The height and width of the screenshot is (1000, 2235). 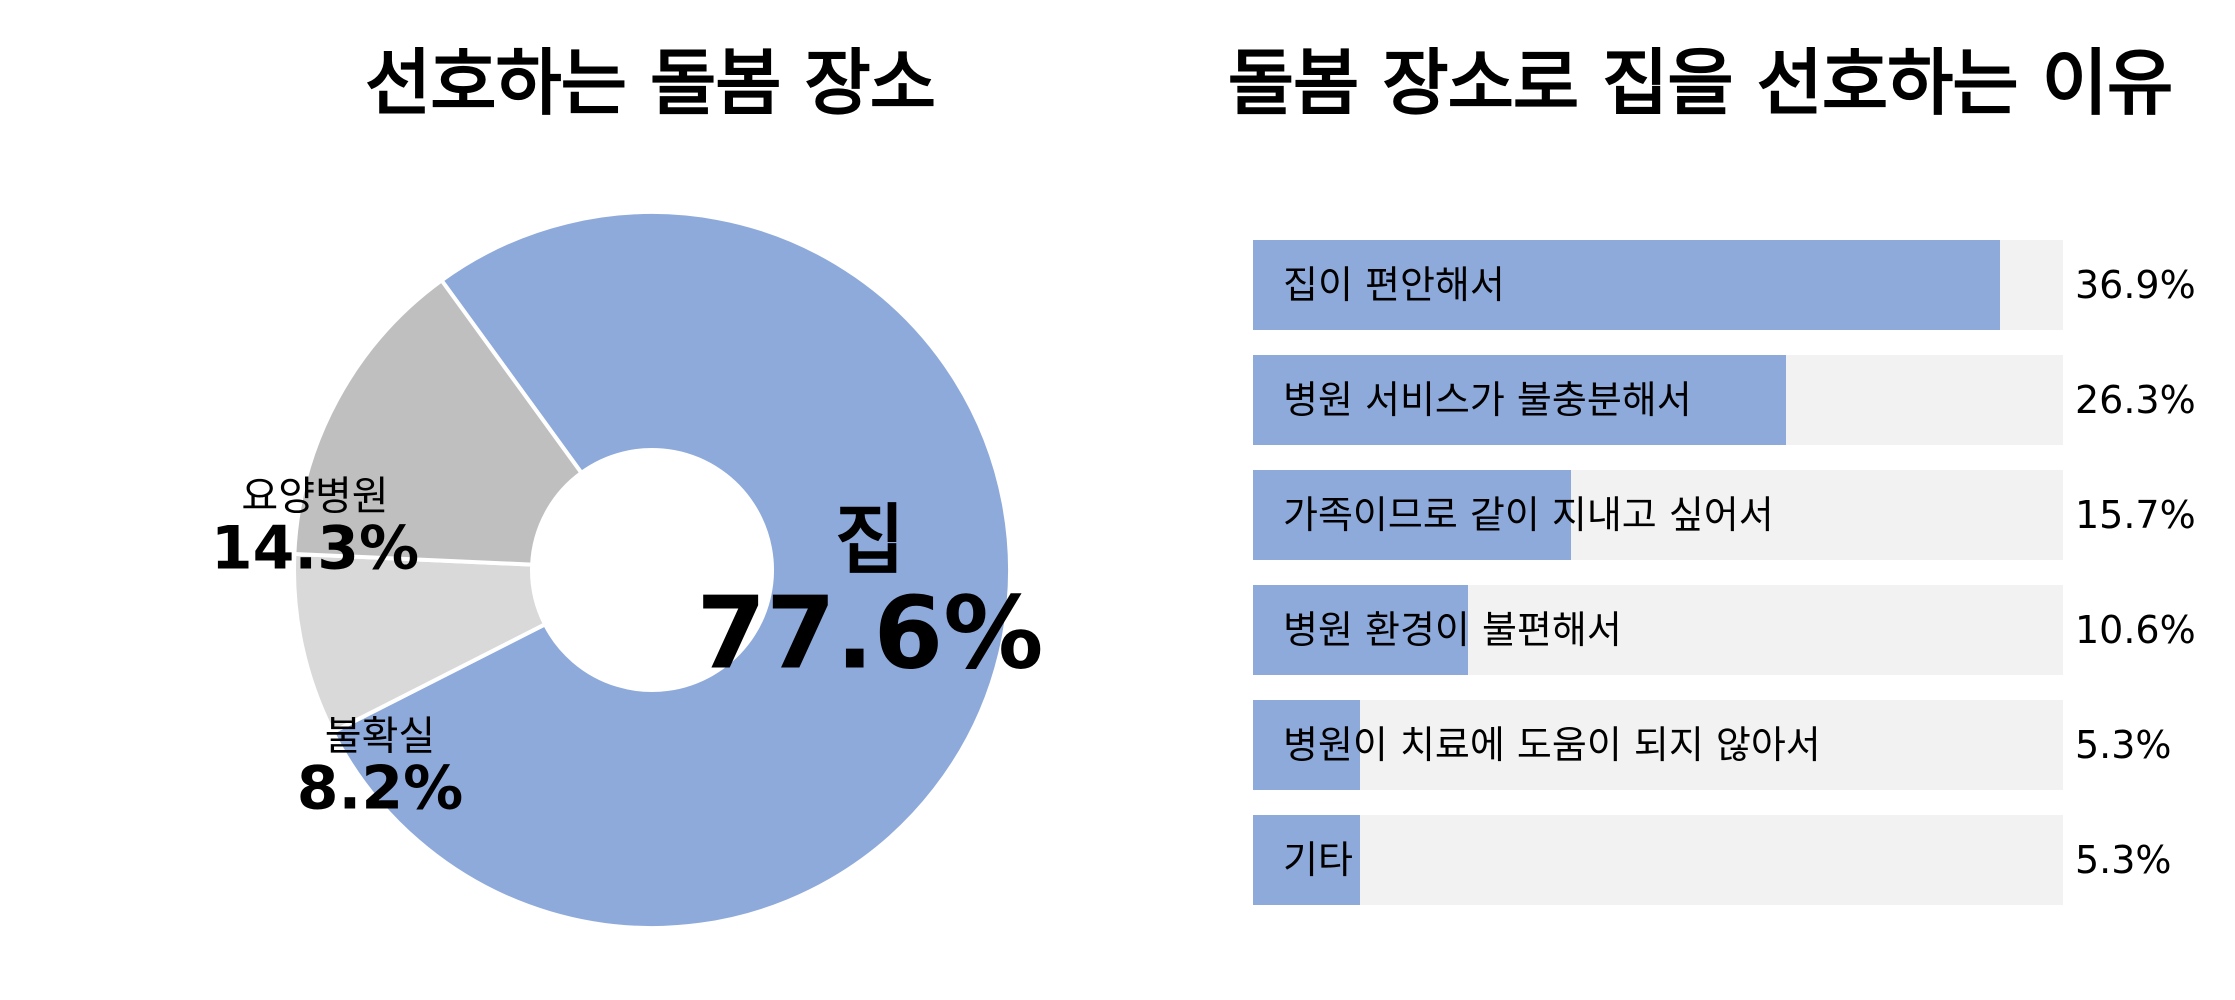 I want to click on bar-row: 집이 편안해서 36.9%, so click(x=1733, y=285).